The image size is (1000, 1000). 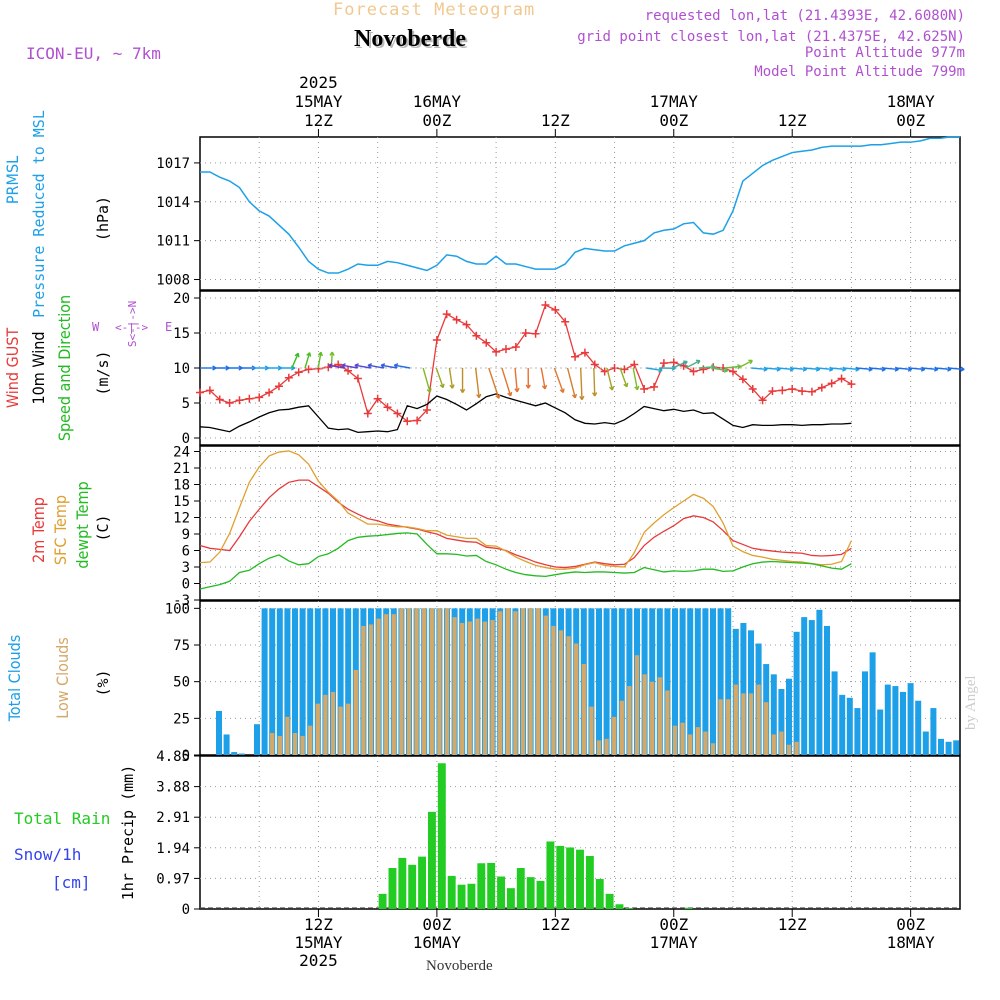 I want to click on requested-coords: requested lon,lat (21.4393E, 42.6080N), so click(x=804, y=16).